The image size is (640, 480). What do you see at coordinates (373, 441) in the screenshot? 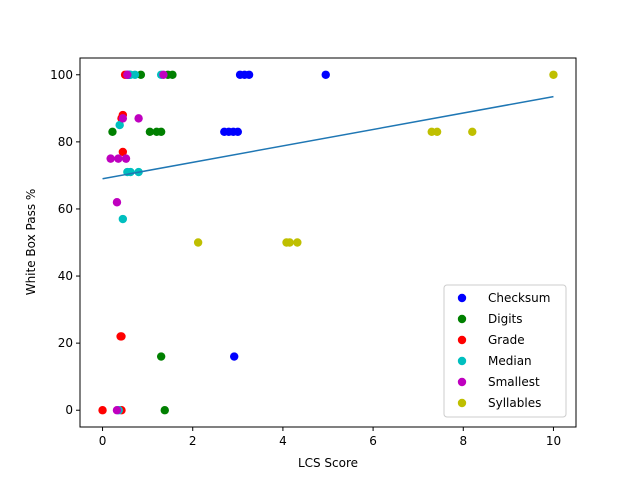
I see `x-tick-label: 6` at bounding box center [373, 441].